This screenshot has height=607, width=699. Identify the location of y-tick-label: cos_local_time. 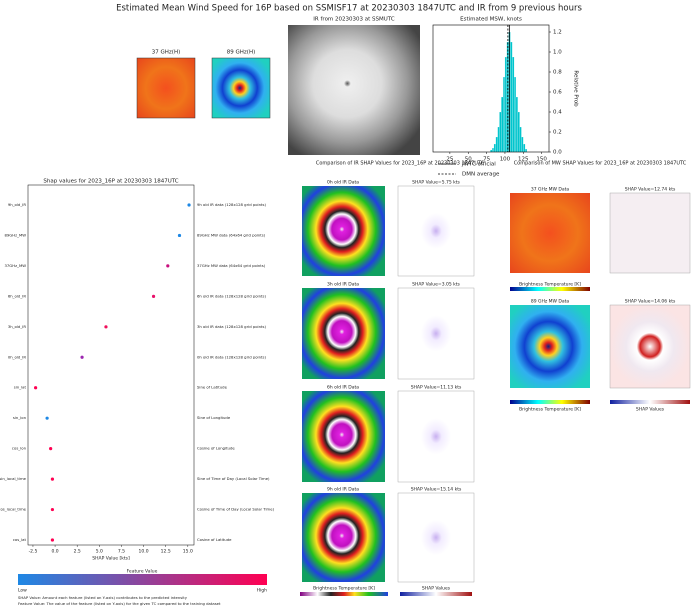
(13, 509).